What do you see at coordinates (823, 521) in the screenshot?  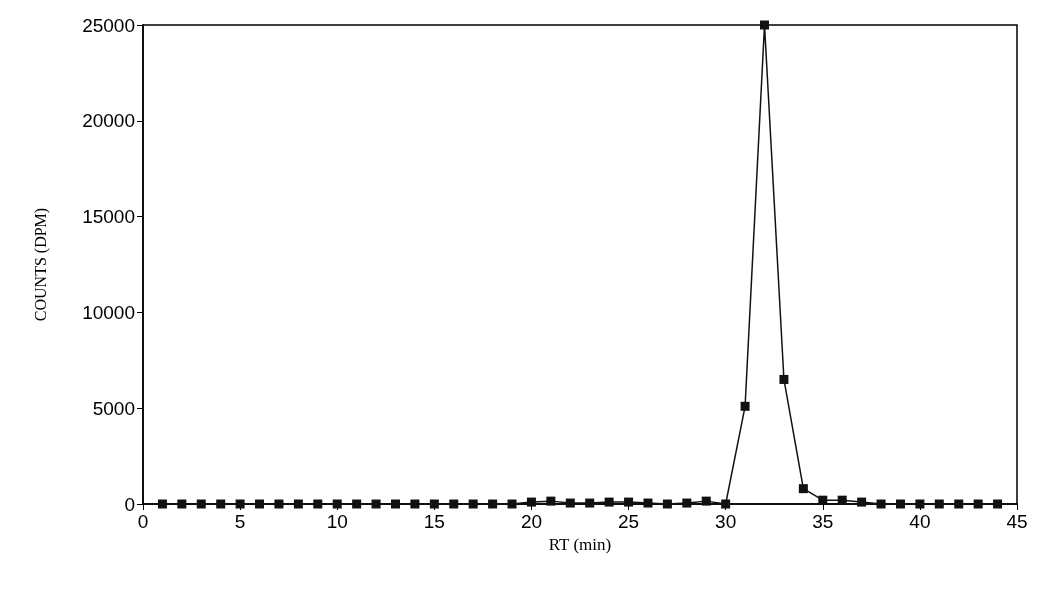 I see `x-tick-label: 35` at bounding box center [823, 521].